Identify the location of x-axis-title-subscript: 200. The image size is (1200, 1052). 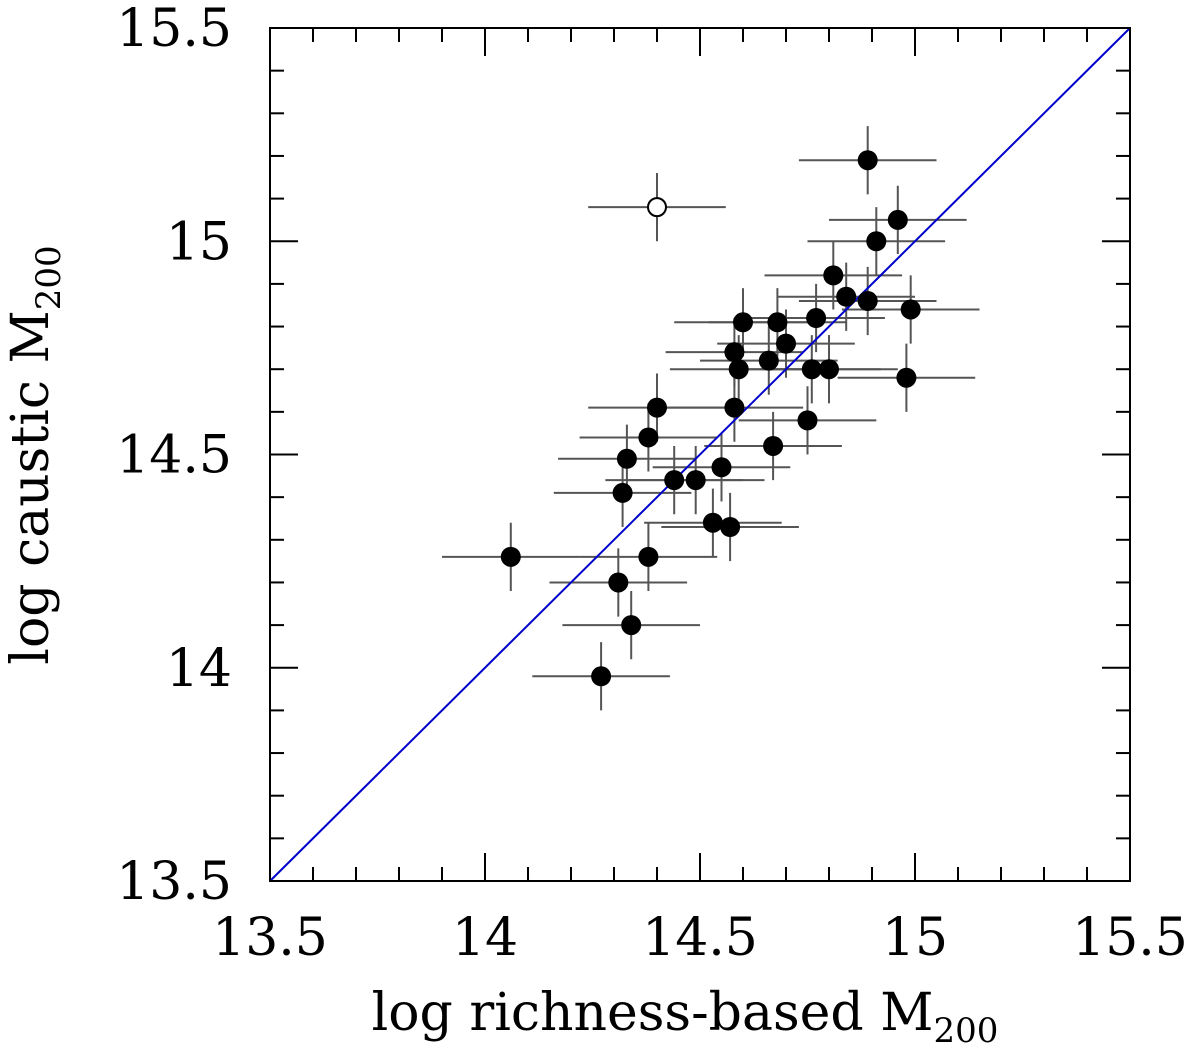
(965, 1031).